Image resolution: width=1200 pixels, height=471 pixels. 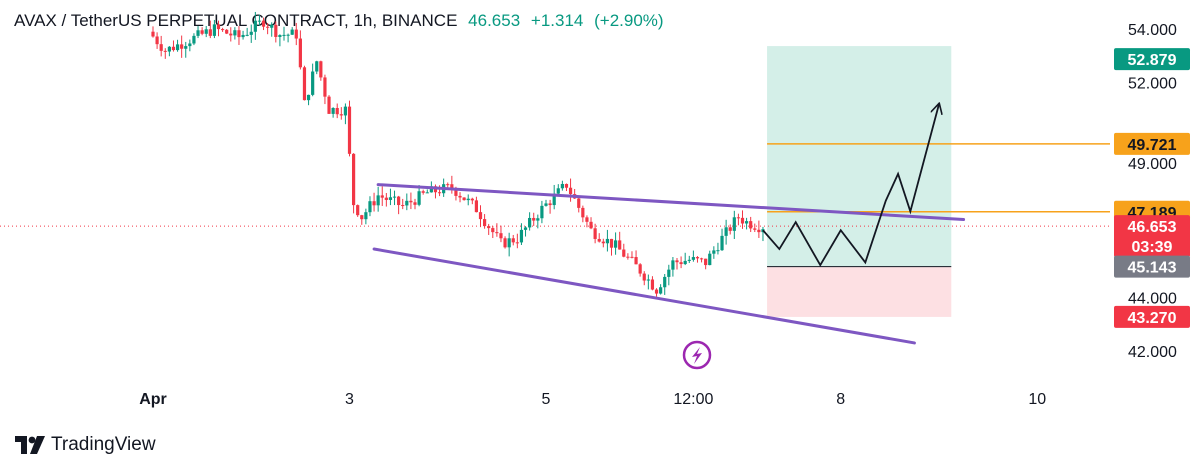 What do you see at coordinates (693, 399) in the screenshot?
I see `x-tick-label: 12:00` at bounding box center [693, 399].